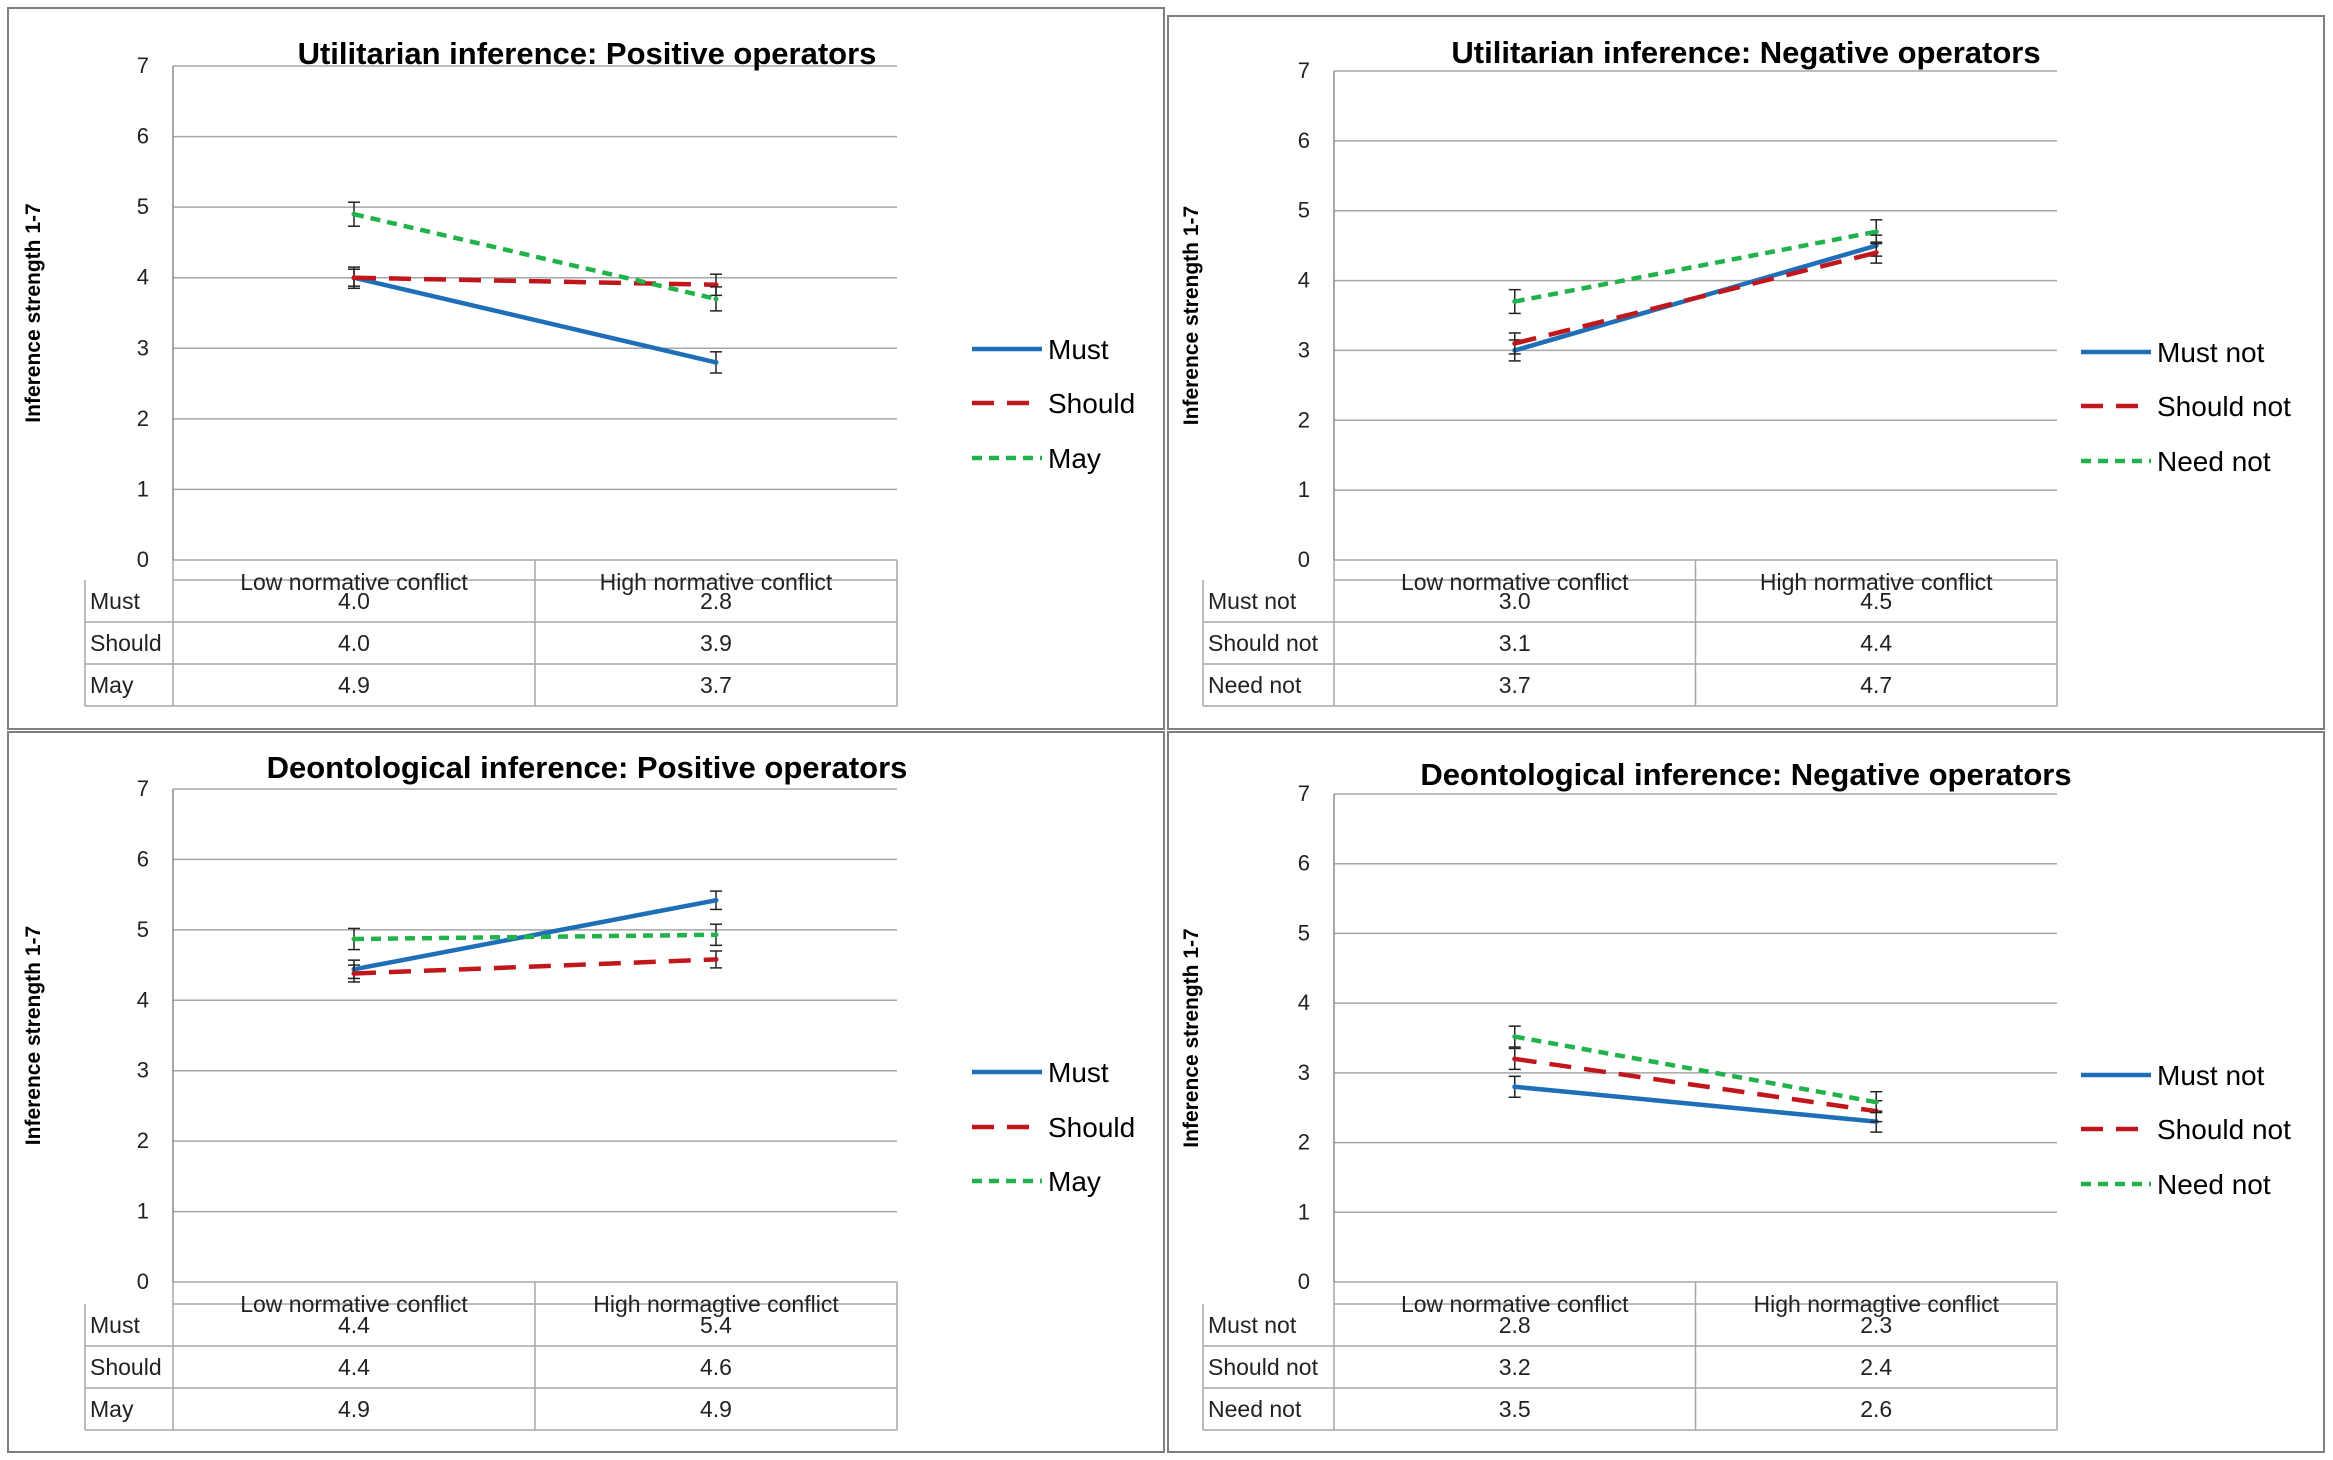  What do you see at coordinates (1304, 349) in the screenshot?
I see `y-tick-label: 3` at bounding box center [1304, 349].